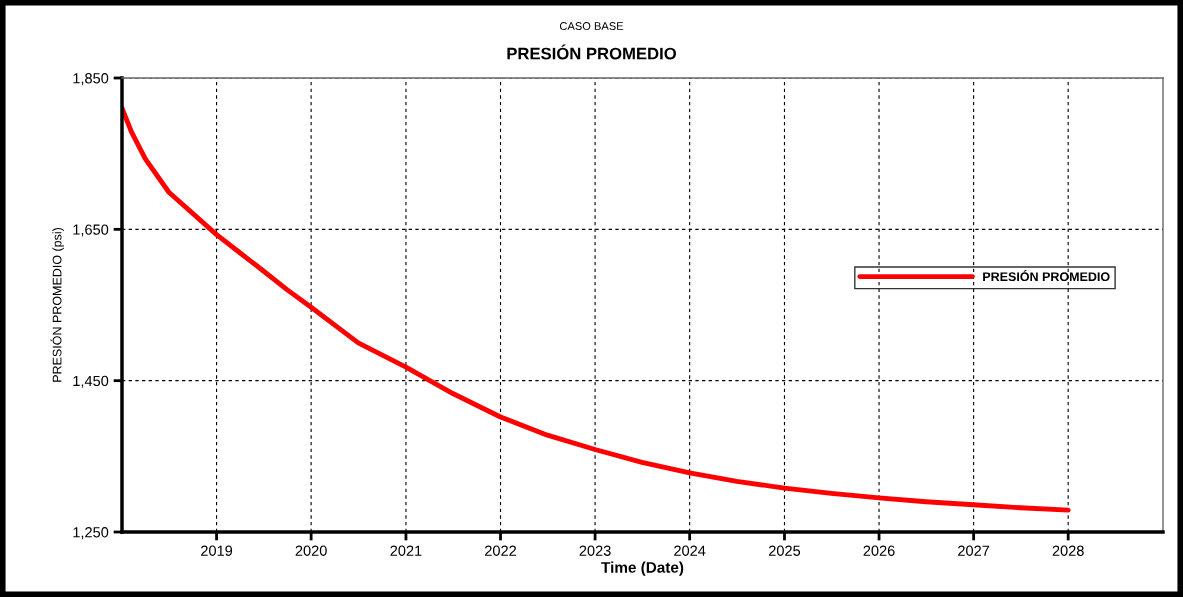 Image resolution: width=1183 pixels, height=597 pixels. Describe the element at coordinates (406, 550) in the screenshot. I see `x-tick-label: 2021` at that location.